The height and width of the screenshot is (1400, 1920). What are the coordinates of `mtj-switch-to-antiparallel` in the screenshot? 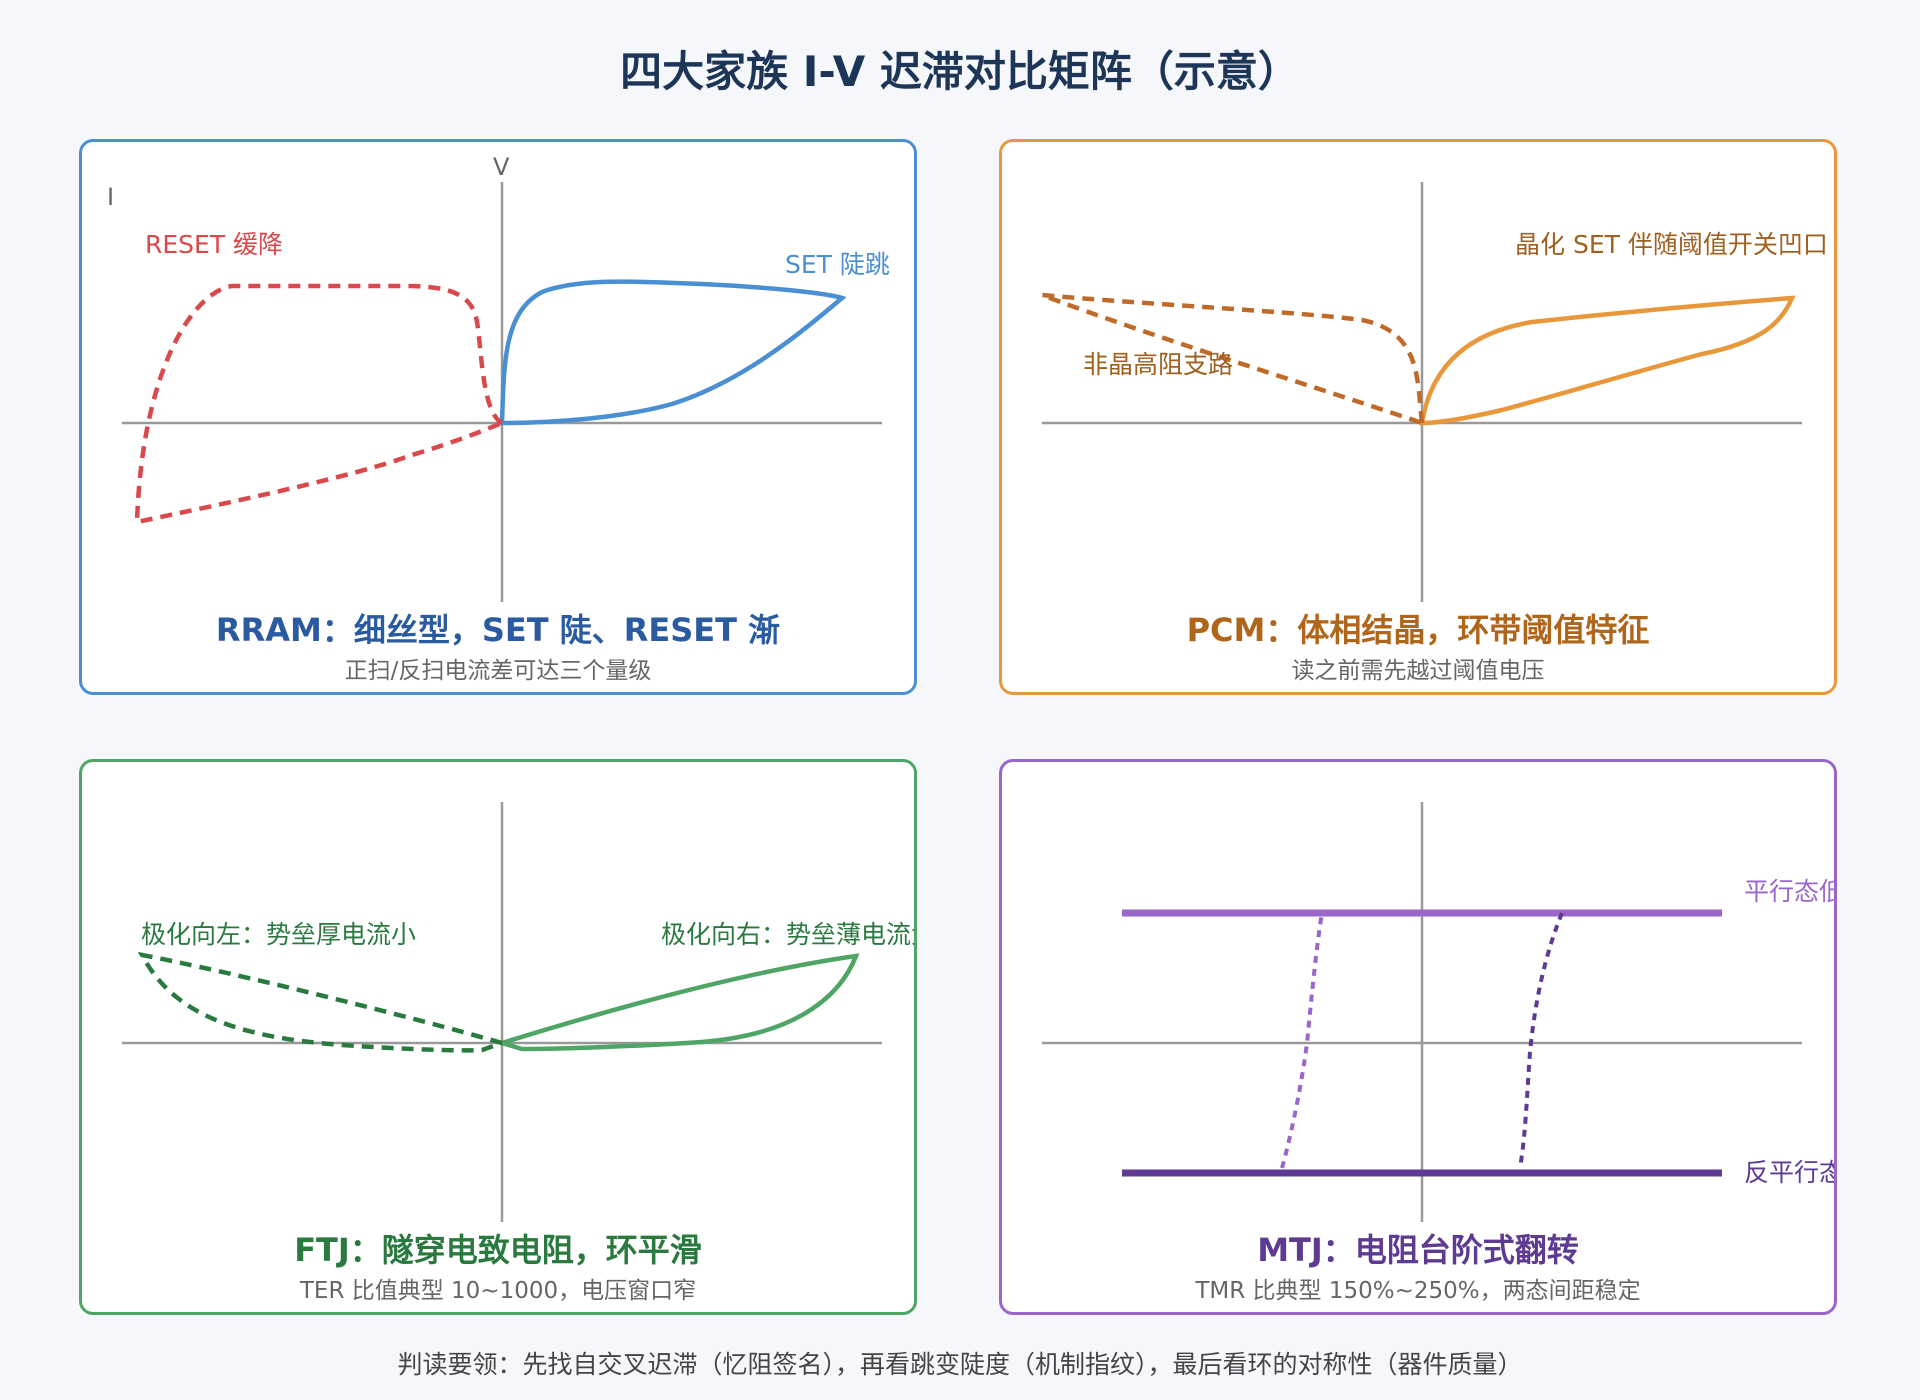 It's located at (1541, 1040).